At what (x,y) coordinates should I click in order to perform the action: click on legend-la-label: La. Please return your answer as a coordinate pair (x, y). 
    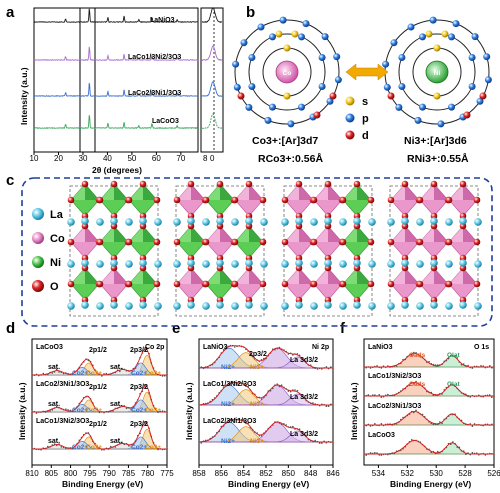
    Looking at the image, I should click on (57, 215).